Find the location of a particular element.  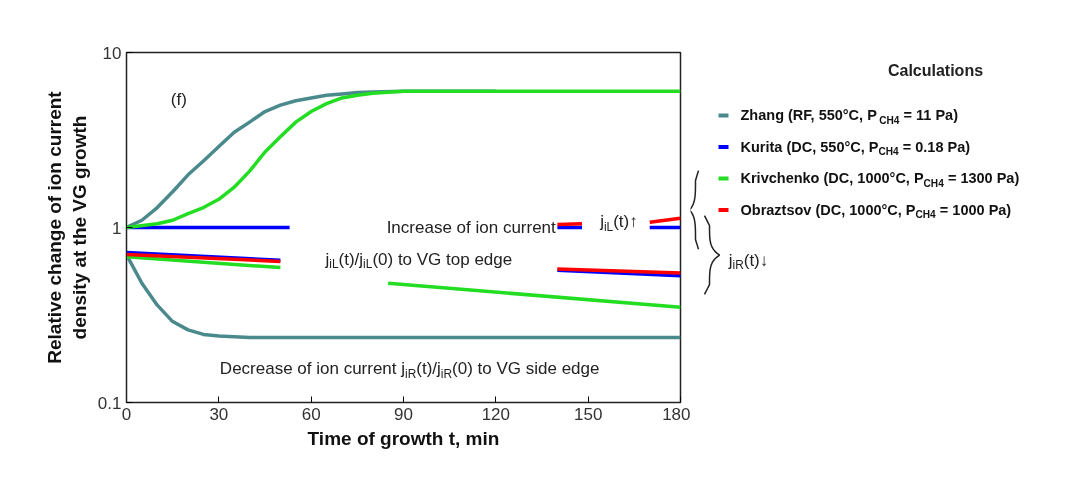

y-tick-label: 0.1 is located at coordinates (109, 403).